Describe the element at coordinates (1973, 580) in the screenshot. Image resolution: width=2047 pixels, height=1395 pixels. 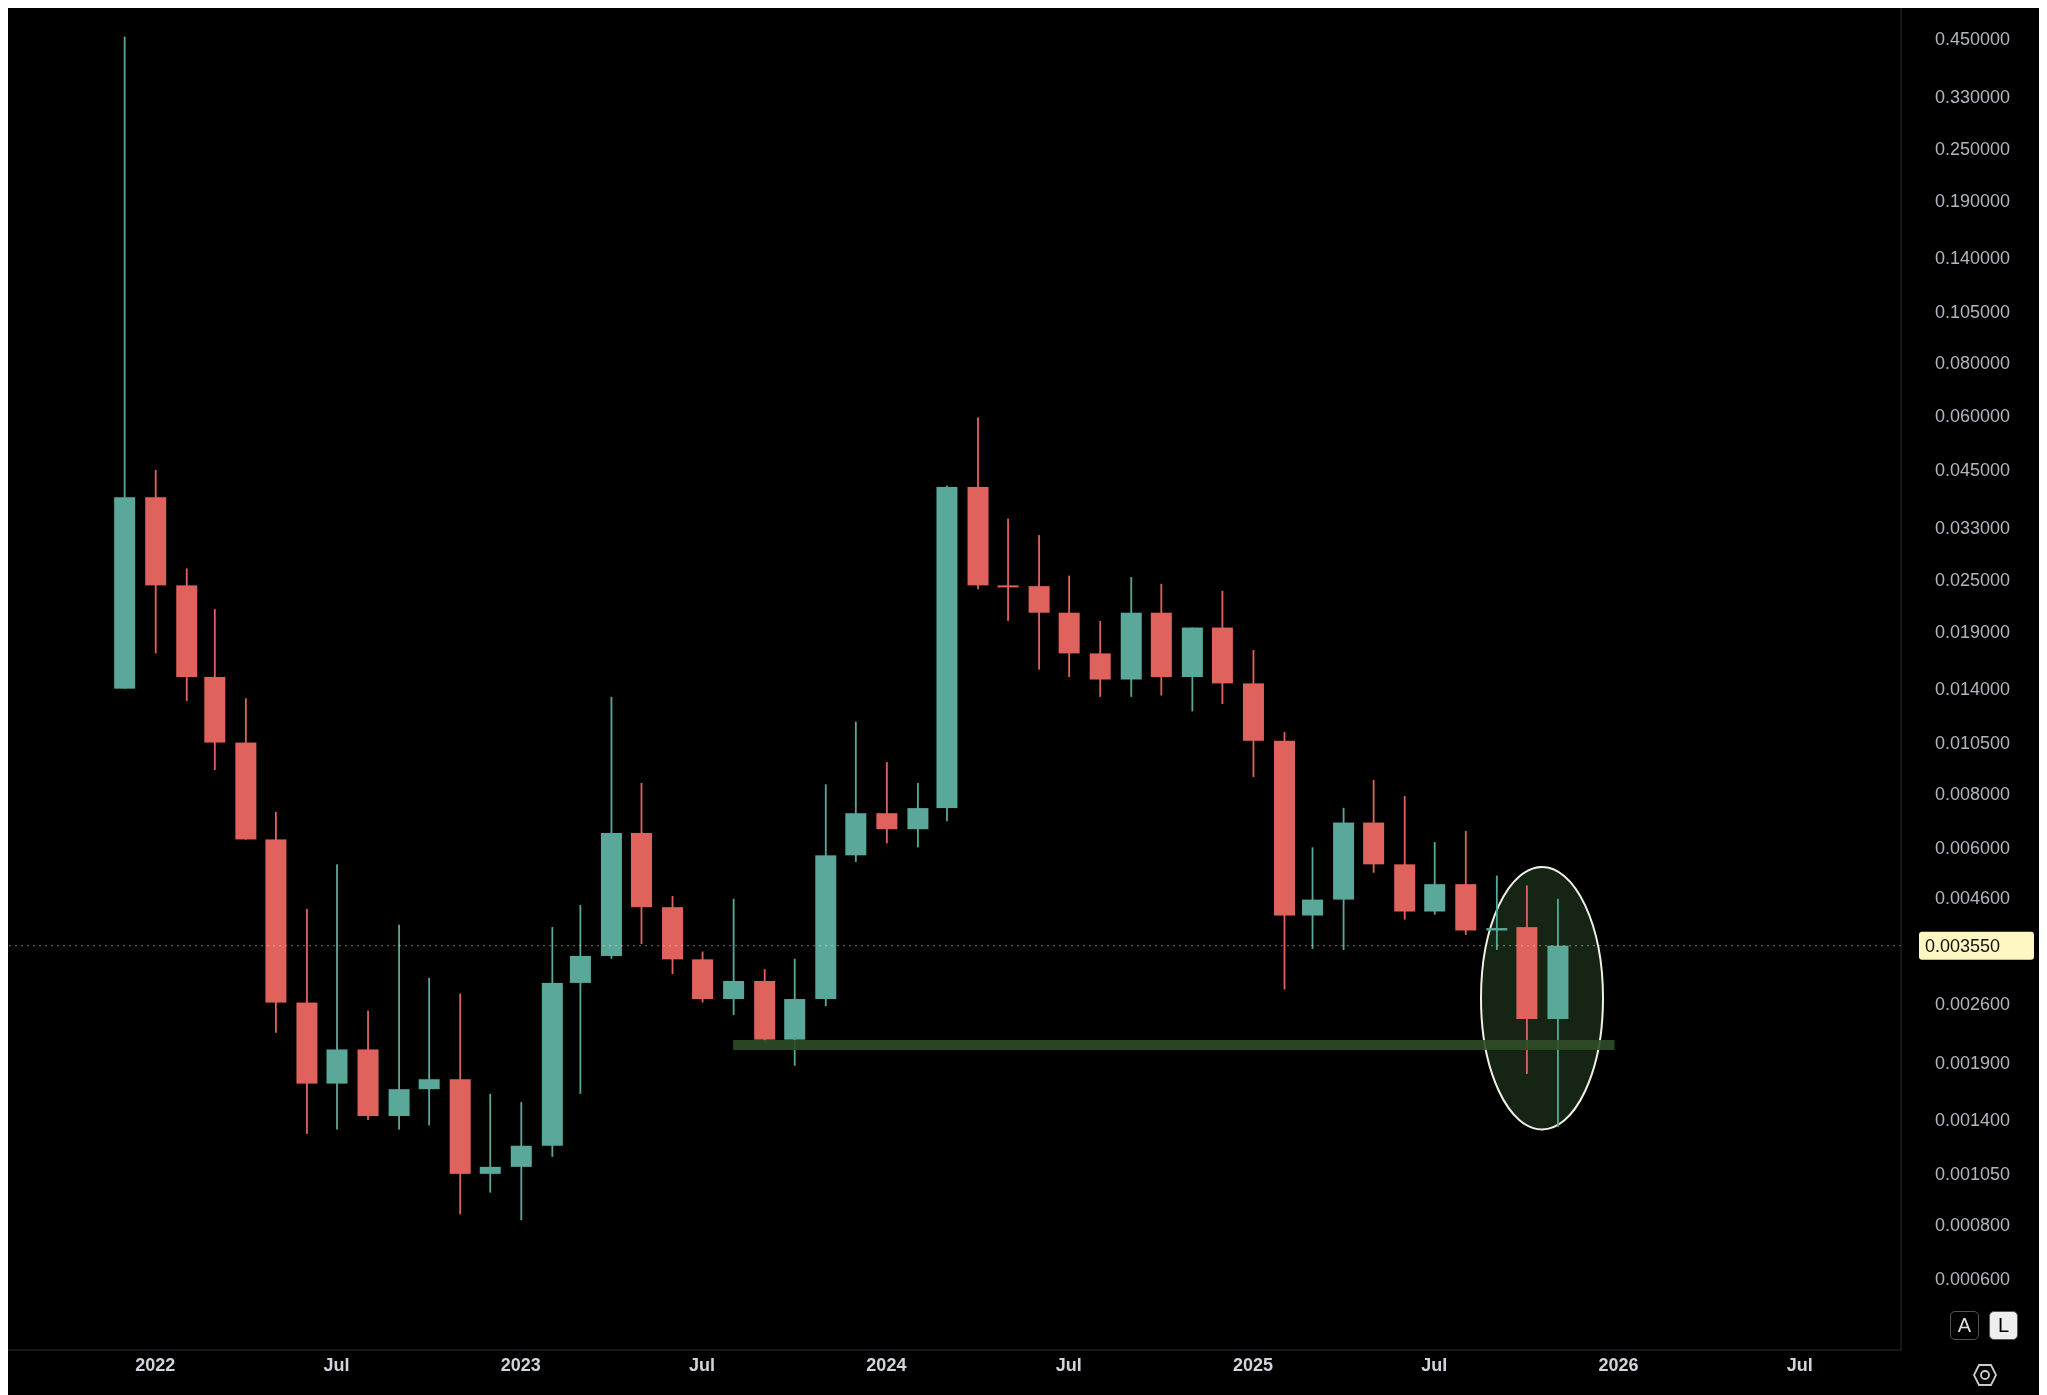
I see `y-tick-label: 0.025000` at that location.